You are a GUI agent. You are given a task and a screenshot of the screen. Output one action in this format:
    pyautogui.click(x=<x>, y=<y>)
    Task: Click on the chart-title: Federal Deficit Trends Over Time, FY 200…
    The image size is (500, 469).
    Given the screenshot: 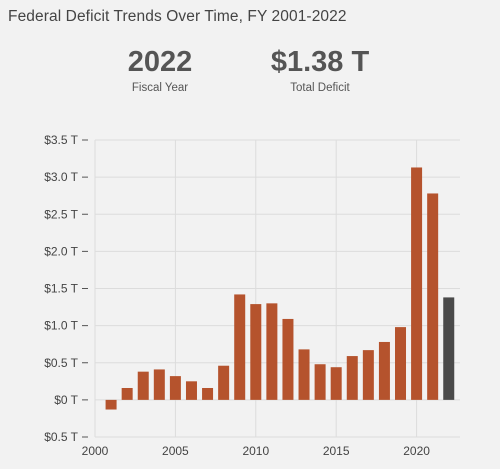 What is the action you would take?
    pyautogui.click(x=177, y=16)
    